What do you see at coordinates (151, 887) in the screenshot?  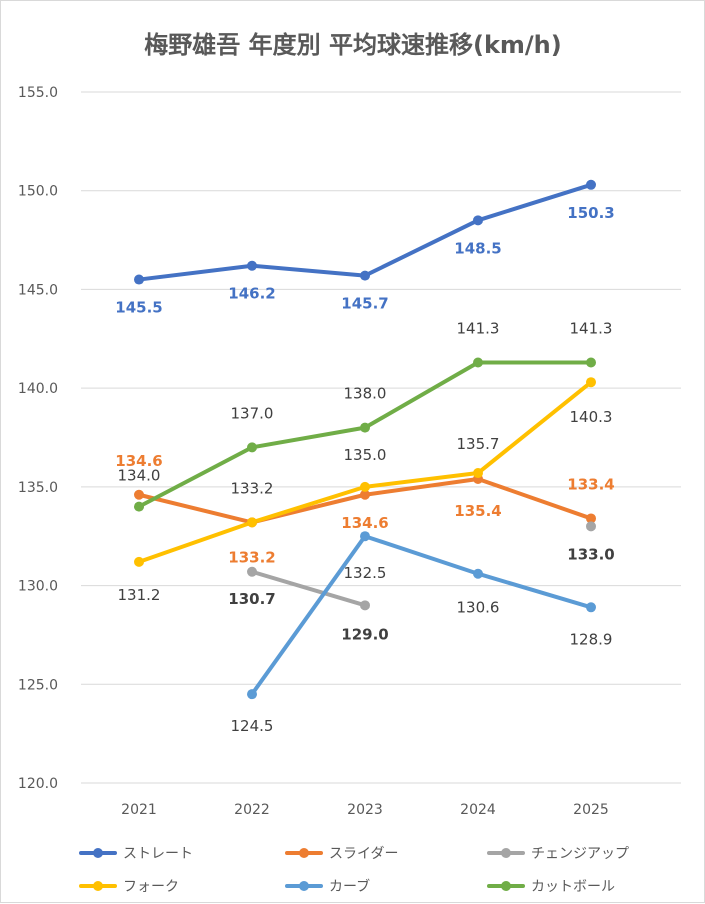 I see `legend-label: フォーク` at bounding box center [151, 887].